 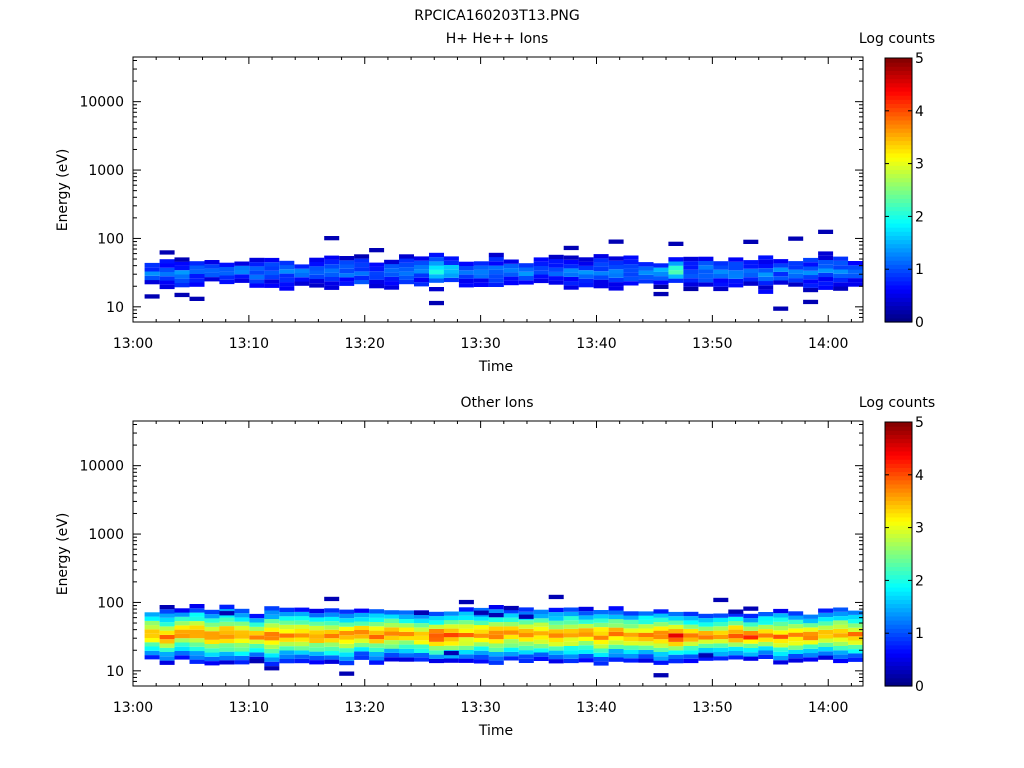 I want to click on spectrogram, so click(x=503, y=270).